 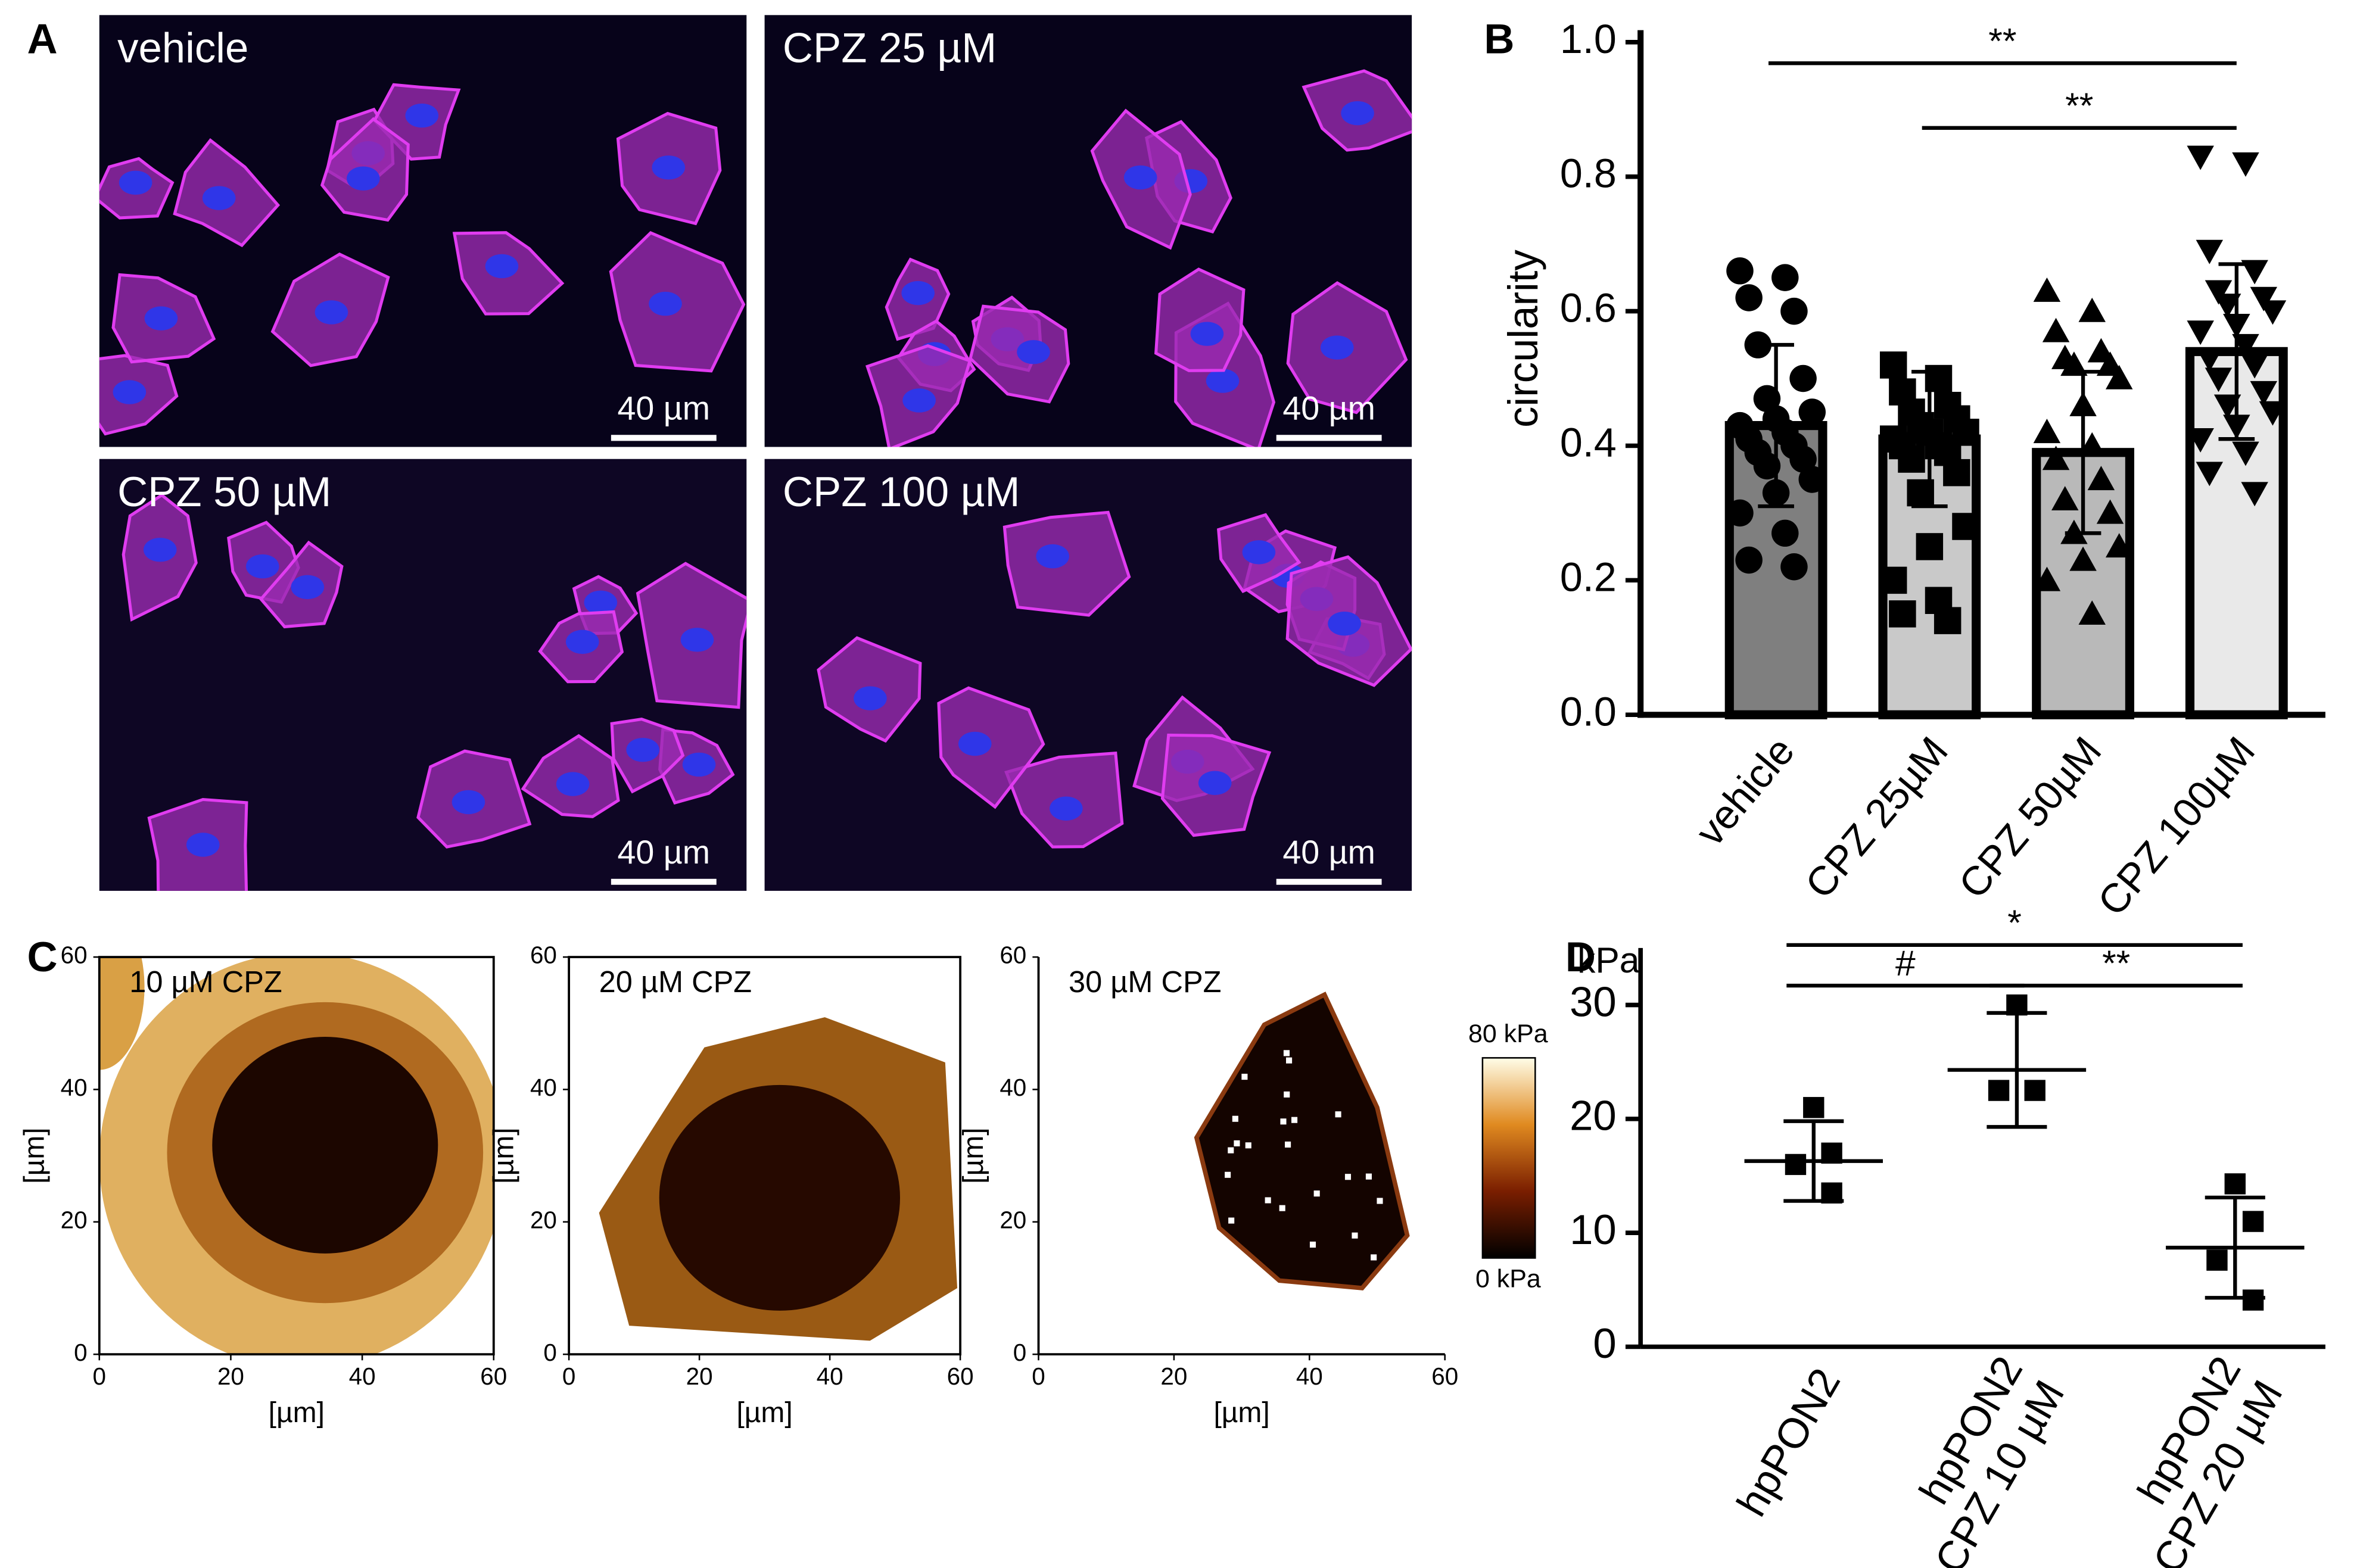 I want to click on micrograph: vehicle 40 µm, so click(x=423, y=231).